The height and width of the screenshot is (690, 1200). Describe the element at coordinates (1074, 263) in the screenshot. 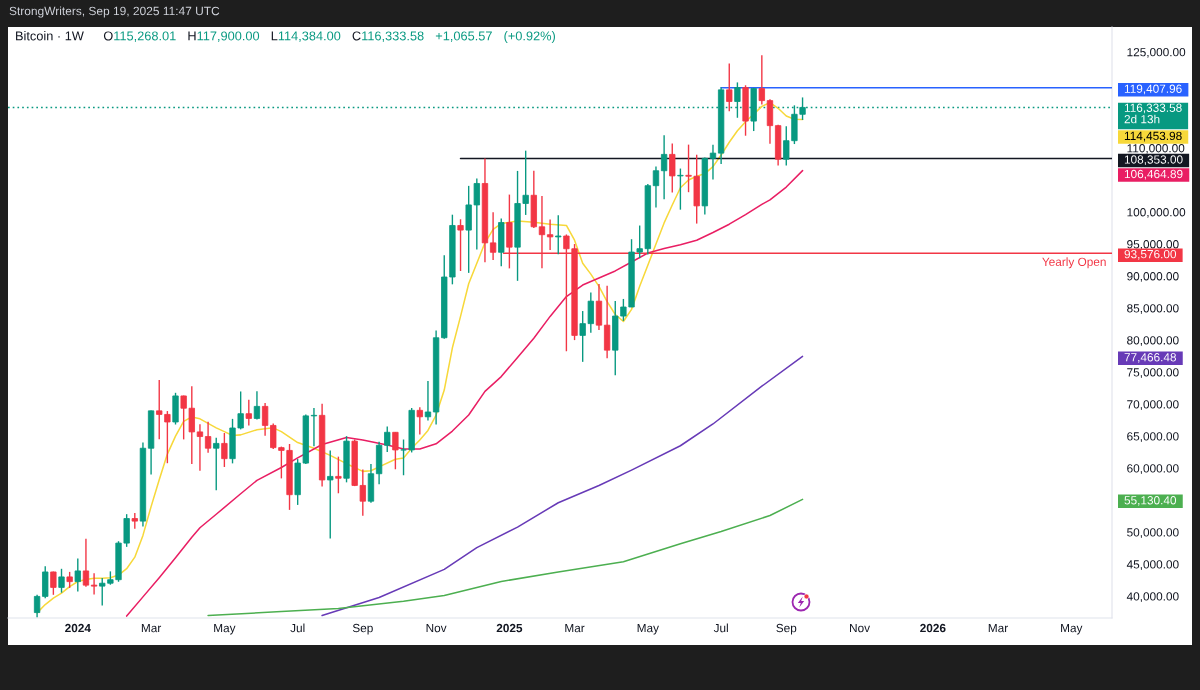

I see `series-label: Yearly Open` at that location.